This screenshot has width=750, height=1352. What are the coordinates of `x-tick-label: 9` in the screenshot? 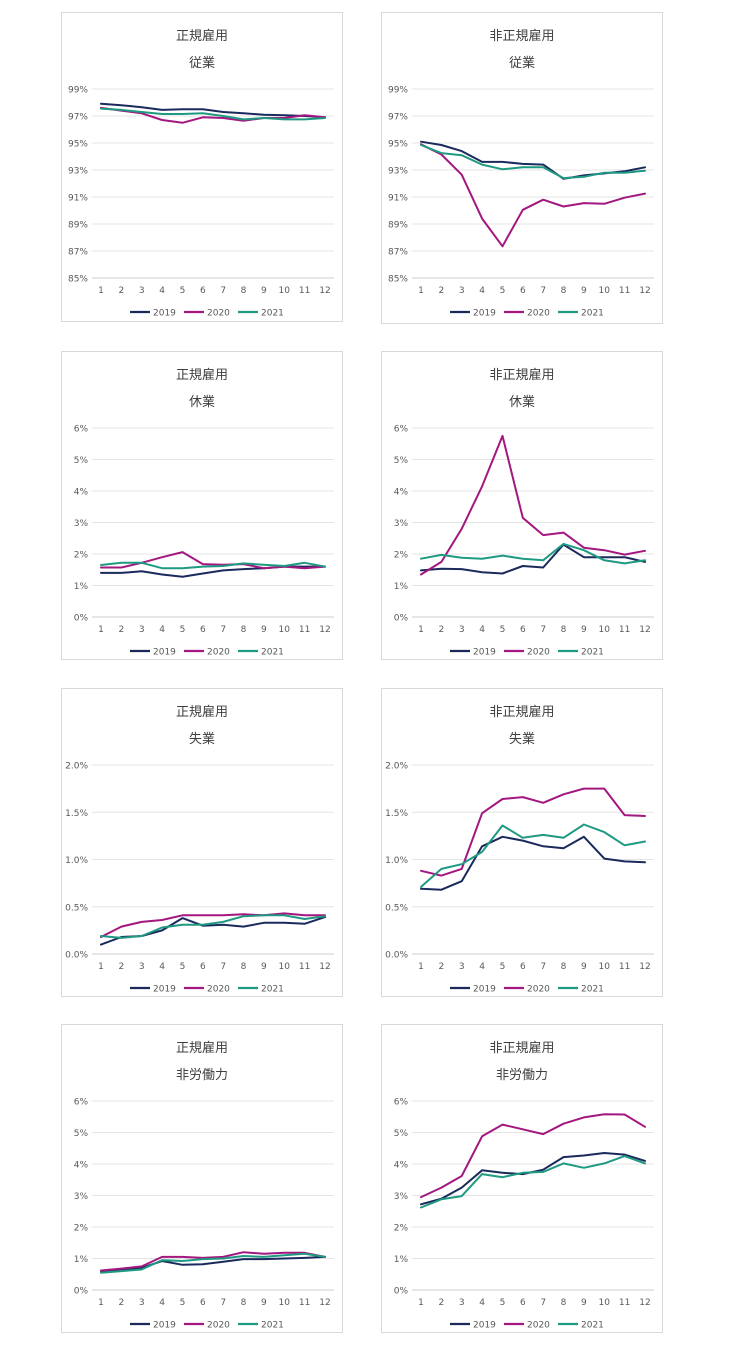 It's located at (584, 630).